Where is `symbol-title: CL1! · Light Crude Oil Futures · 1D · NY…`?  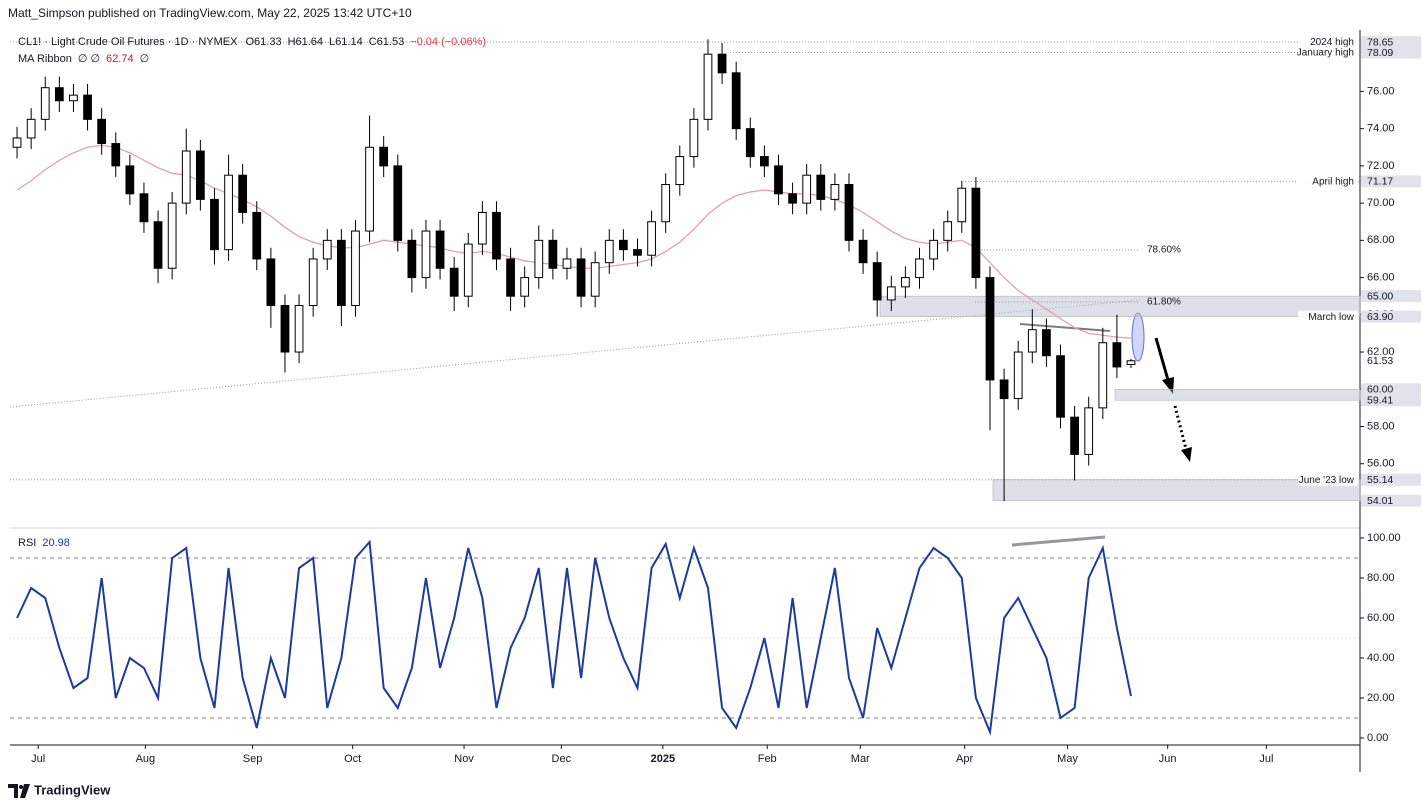 symbol-title: CL1! · Light Crude Oil Futures · 1D · NY… is located at coordinates (128, 42).